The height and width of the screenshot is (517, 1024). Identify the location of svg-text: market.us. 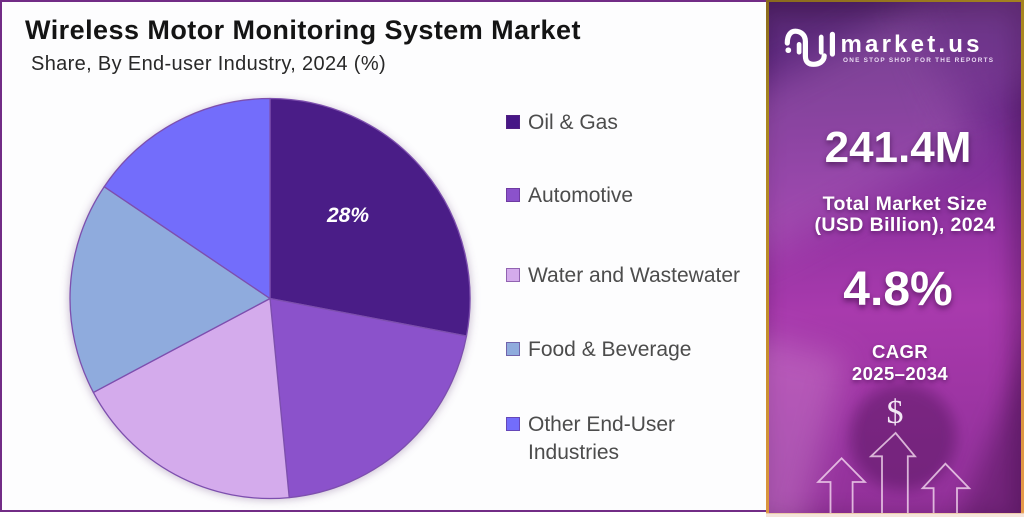
(912, 44).